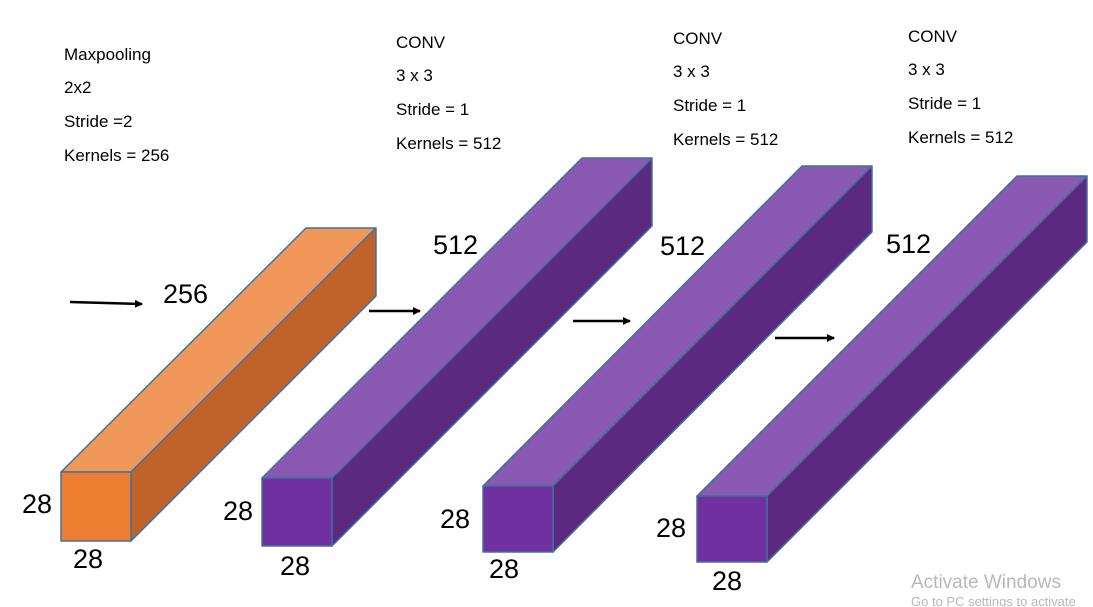 The height and width of the screenshot is (607, 1093). Describe the element at coordinates (106, 303) in the screenshot. I see `arrow` at that location.